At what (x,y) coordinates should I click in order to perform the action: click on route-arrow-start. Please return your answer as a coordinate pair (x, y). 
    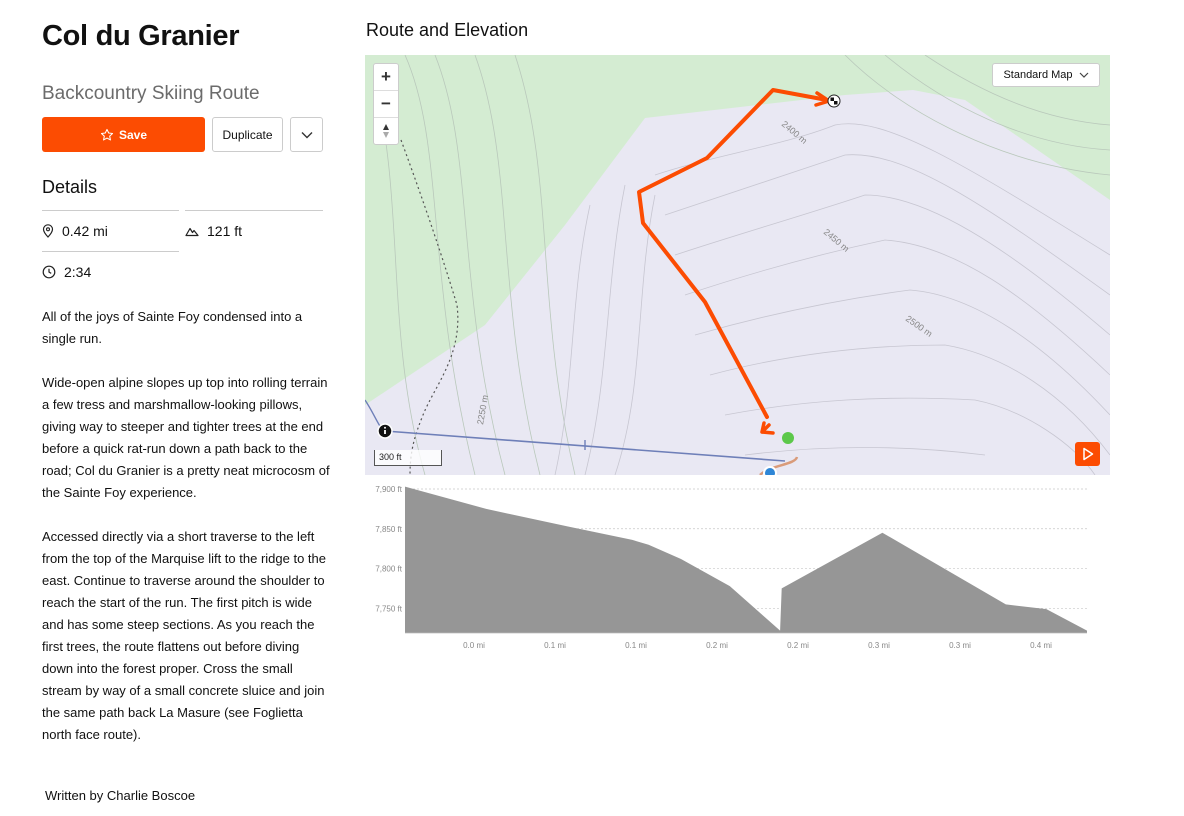
    Looking at the image, I should click on (767, 428).